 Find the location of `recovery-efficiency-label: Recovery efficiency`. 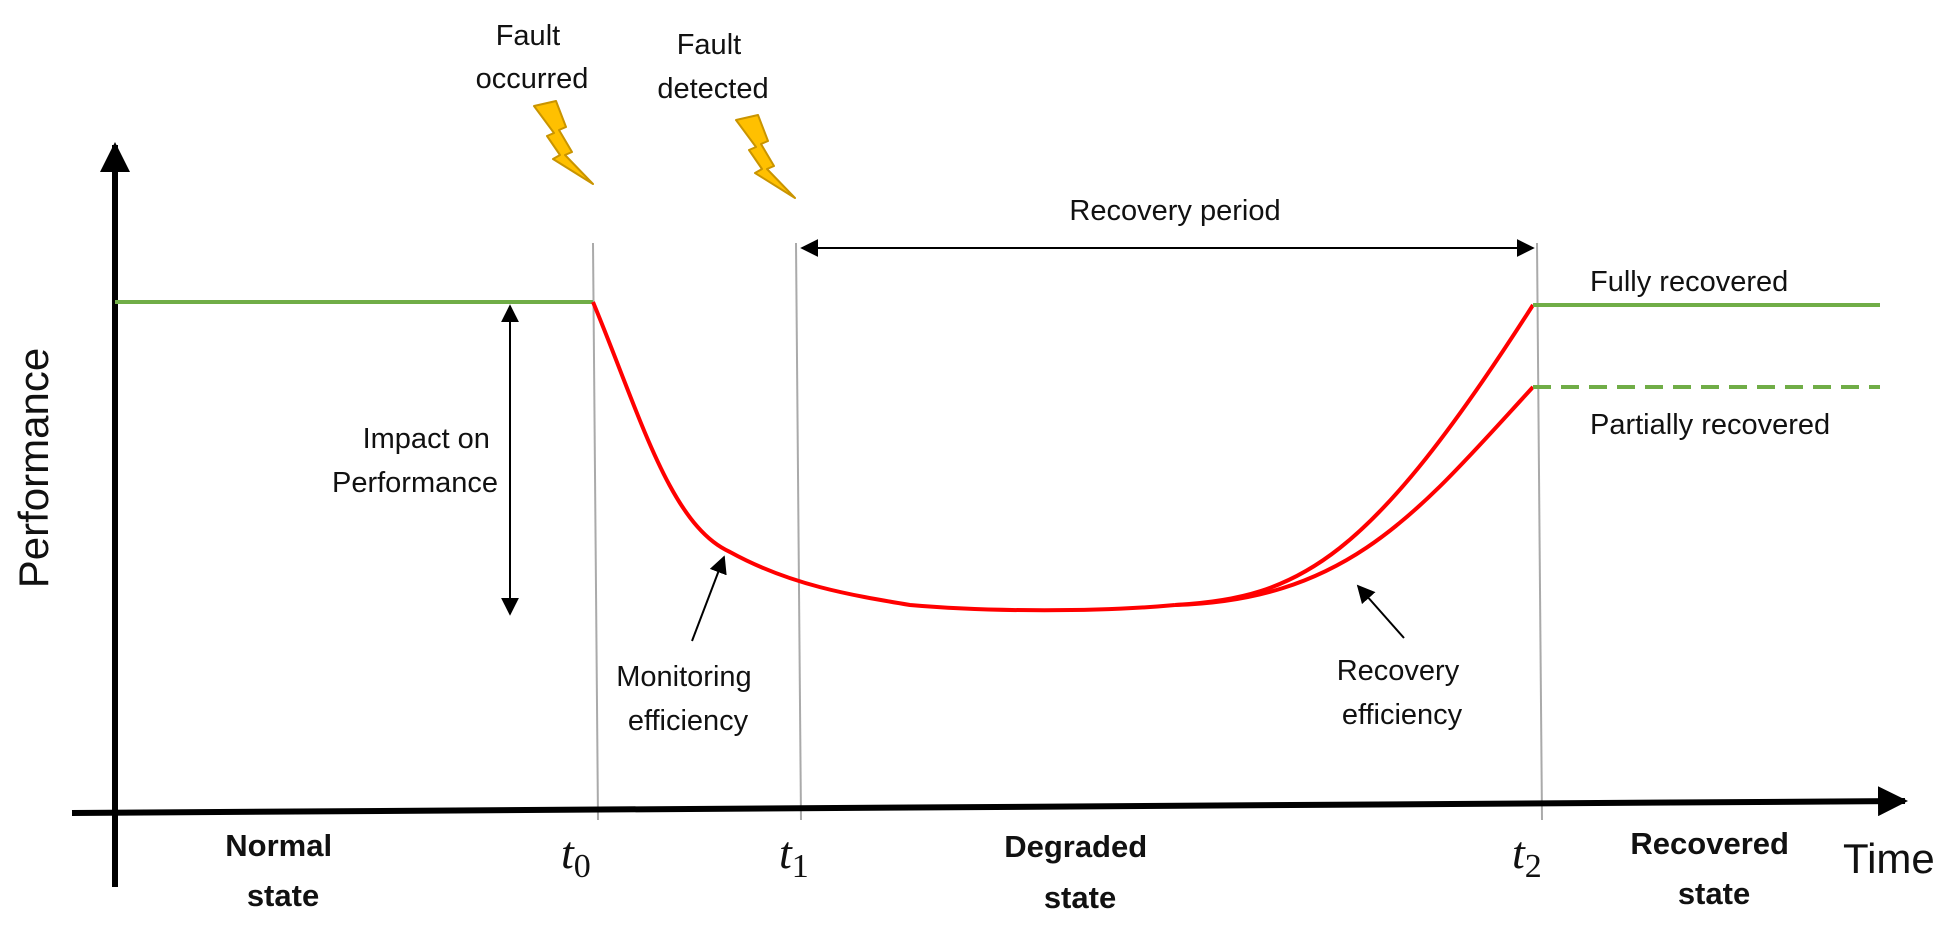

recovery-efficiency-label: Recovery efficiency is located at coordinates (1402, 693).